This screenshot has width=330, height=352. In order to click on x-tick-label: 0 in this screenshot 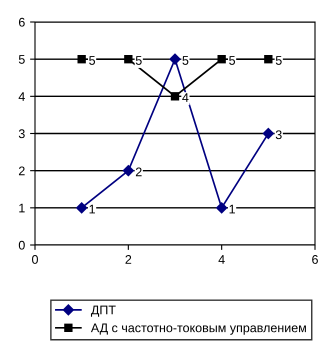, I will do `click(35, 259)`.